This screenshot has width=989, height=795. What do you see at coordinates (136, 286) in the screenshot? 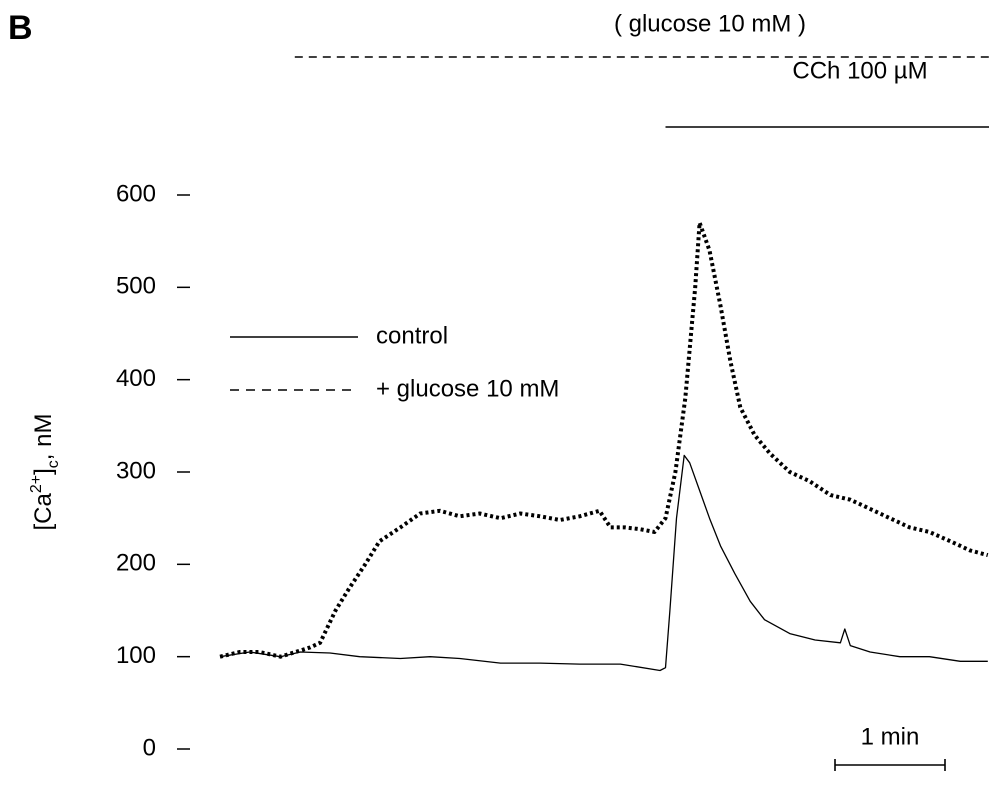
I see `y-tick-label: 500` at bounding box center [136, 286].